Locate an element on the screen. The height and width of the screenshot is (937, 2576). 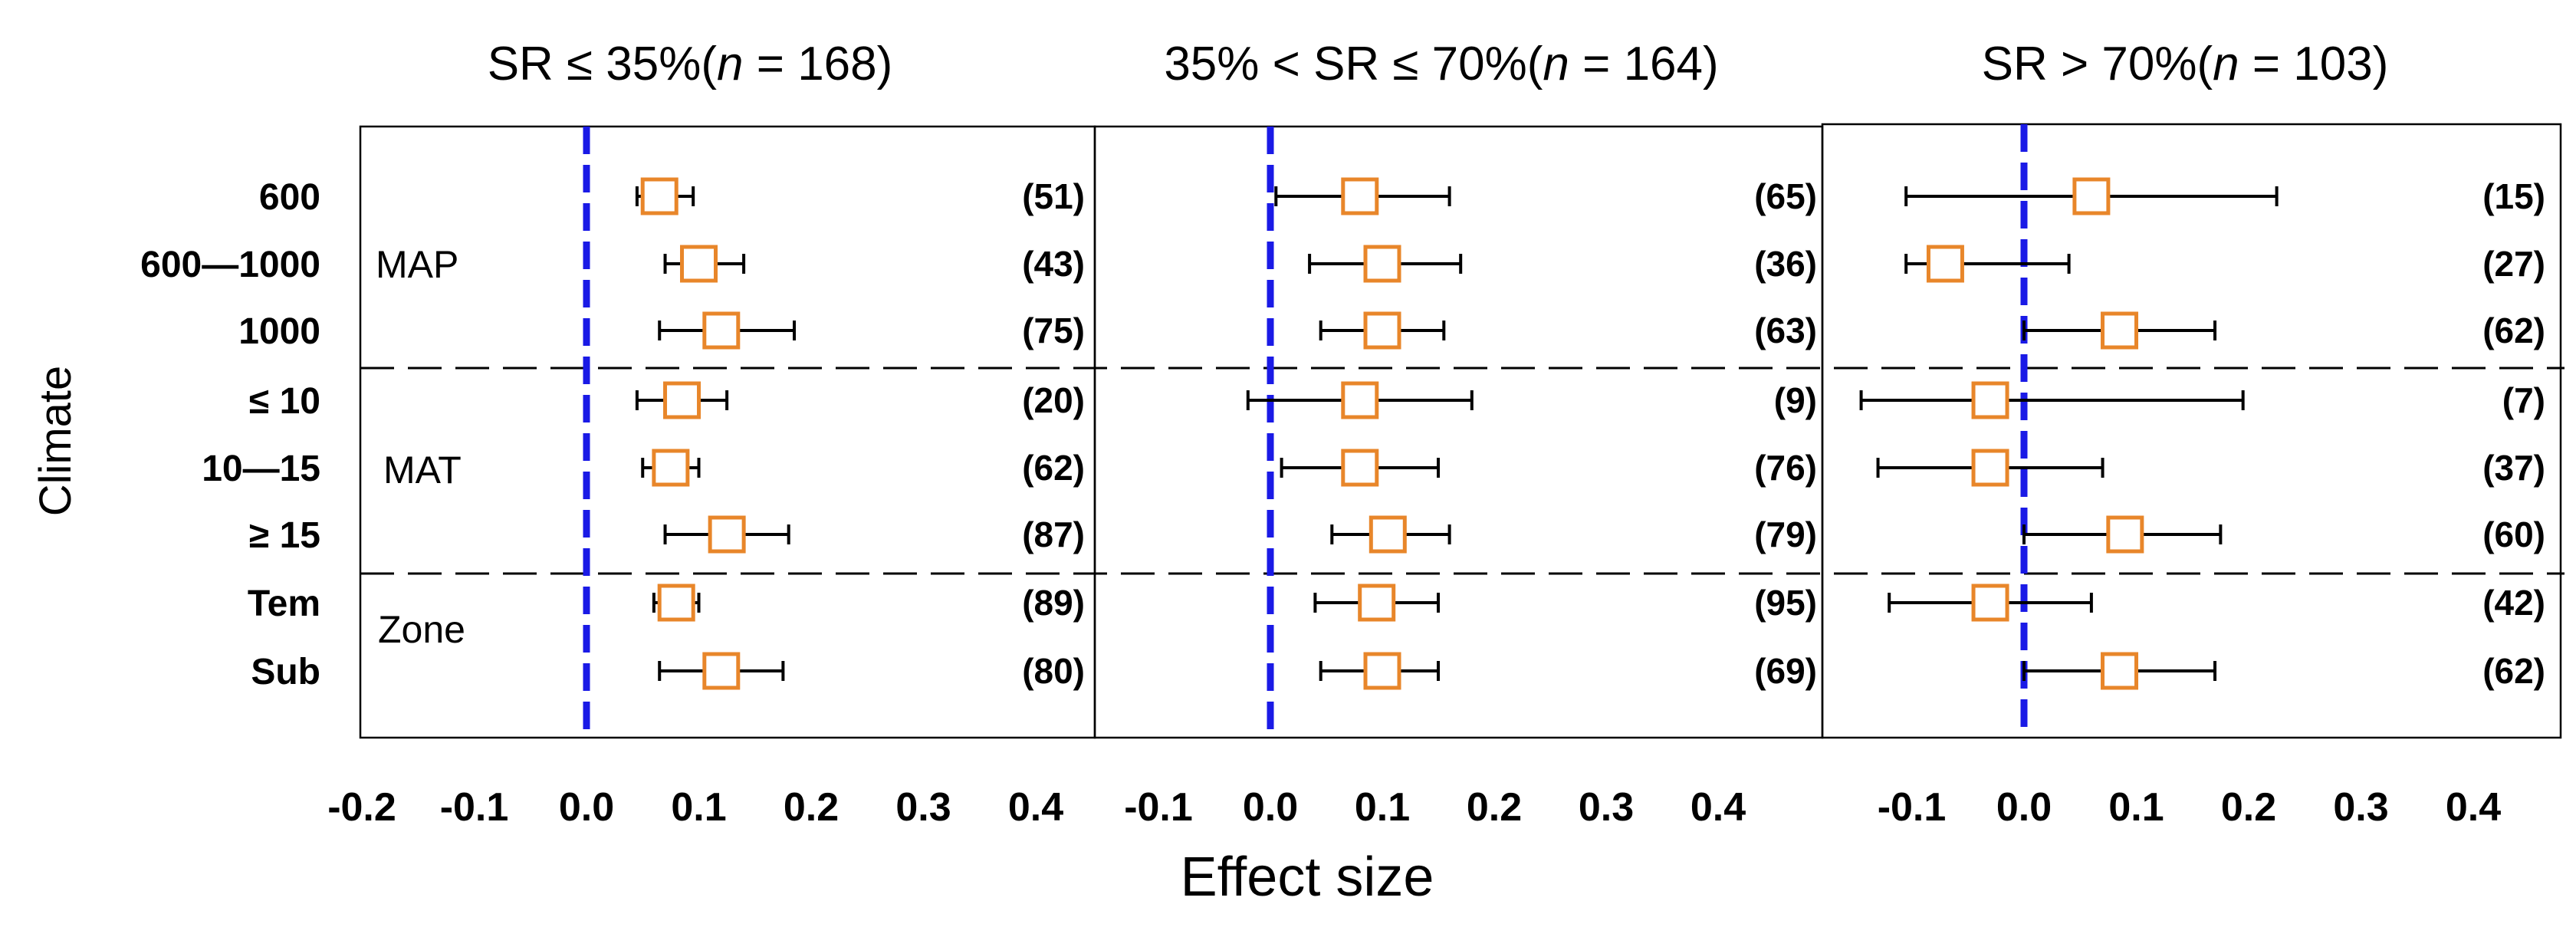
row-label: 600—1000 is located at coordinates (230, 265).